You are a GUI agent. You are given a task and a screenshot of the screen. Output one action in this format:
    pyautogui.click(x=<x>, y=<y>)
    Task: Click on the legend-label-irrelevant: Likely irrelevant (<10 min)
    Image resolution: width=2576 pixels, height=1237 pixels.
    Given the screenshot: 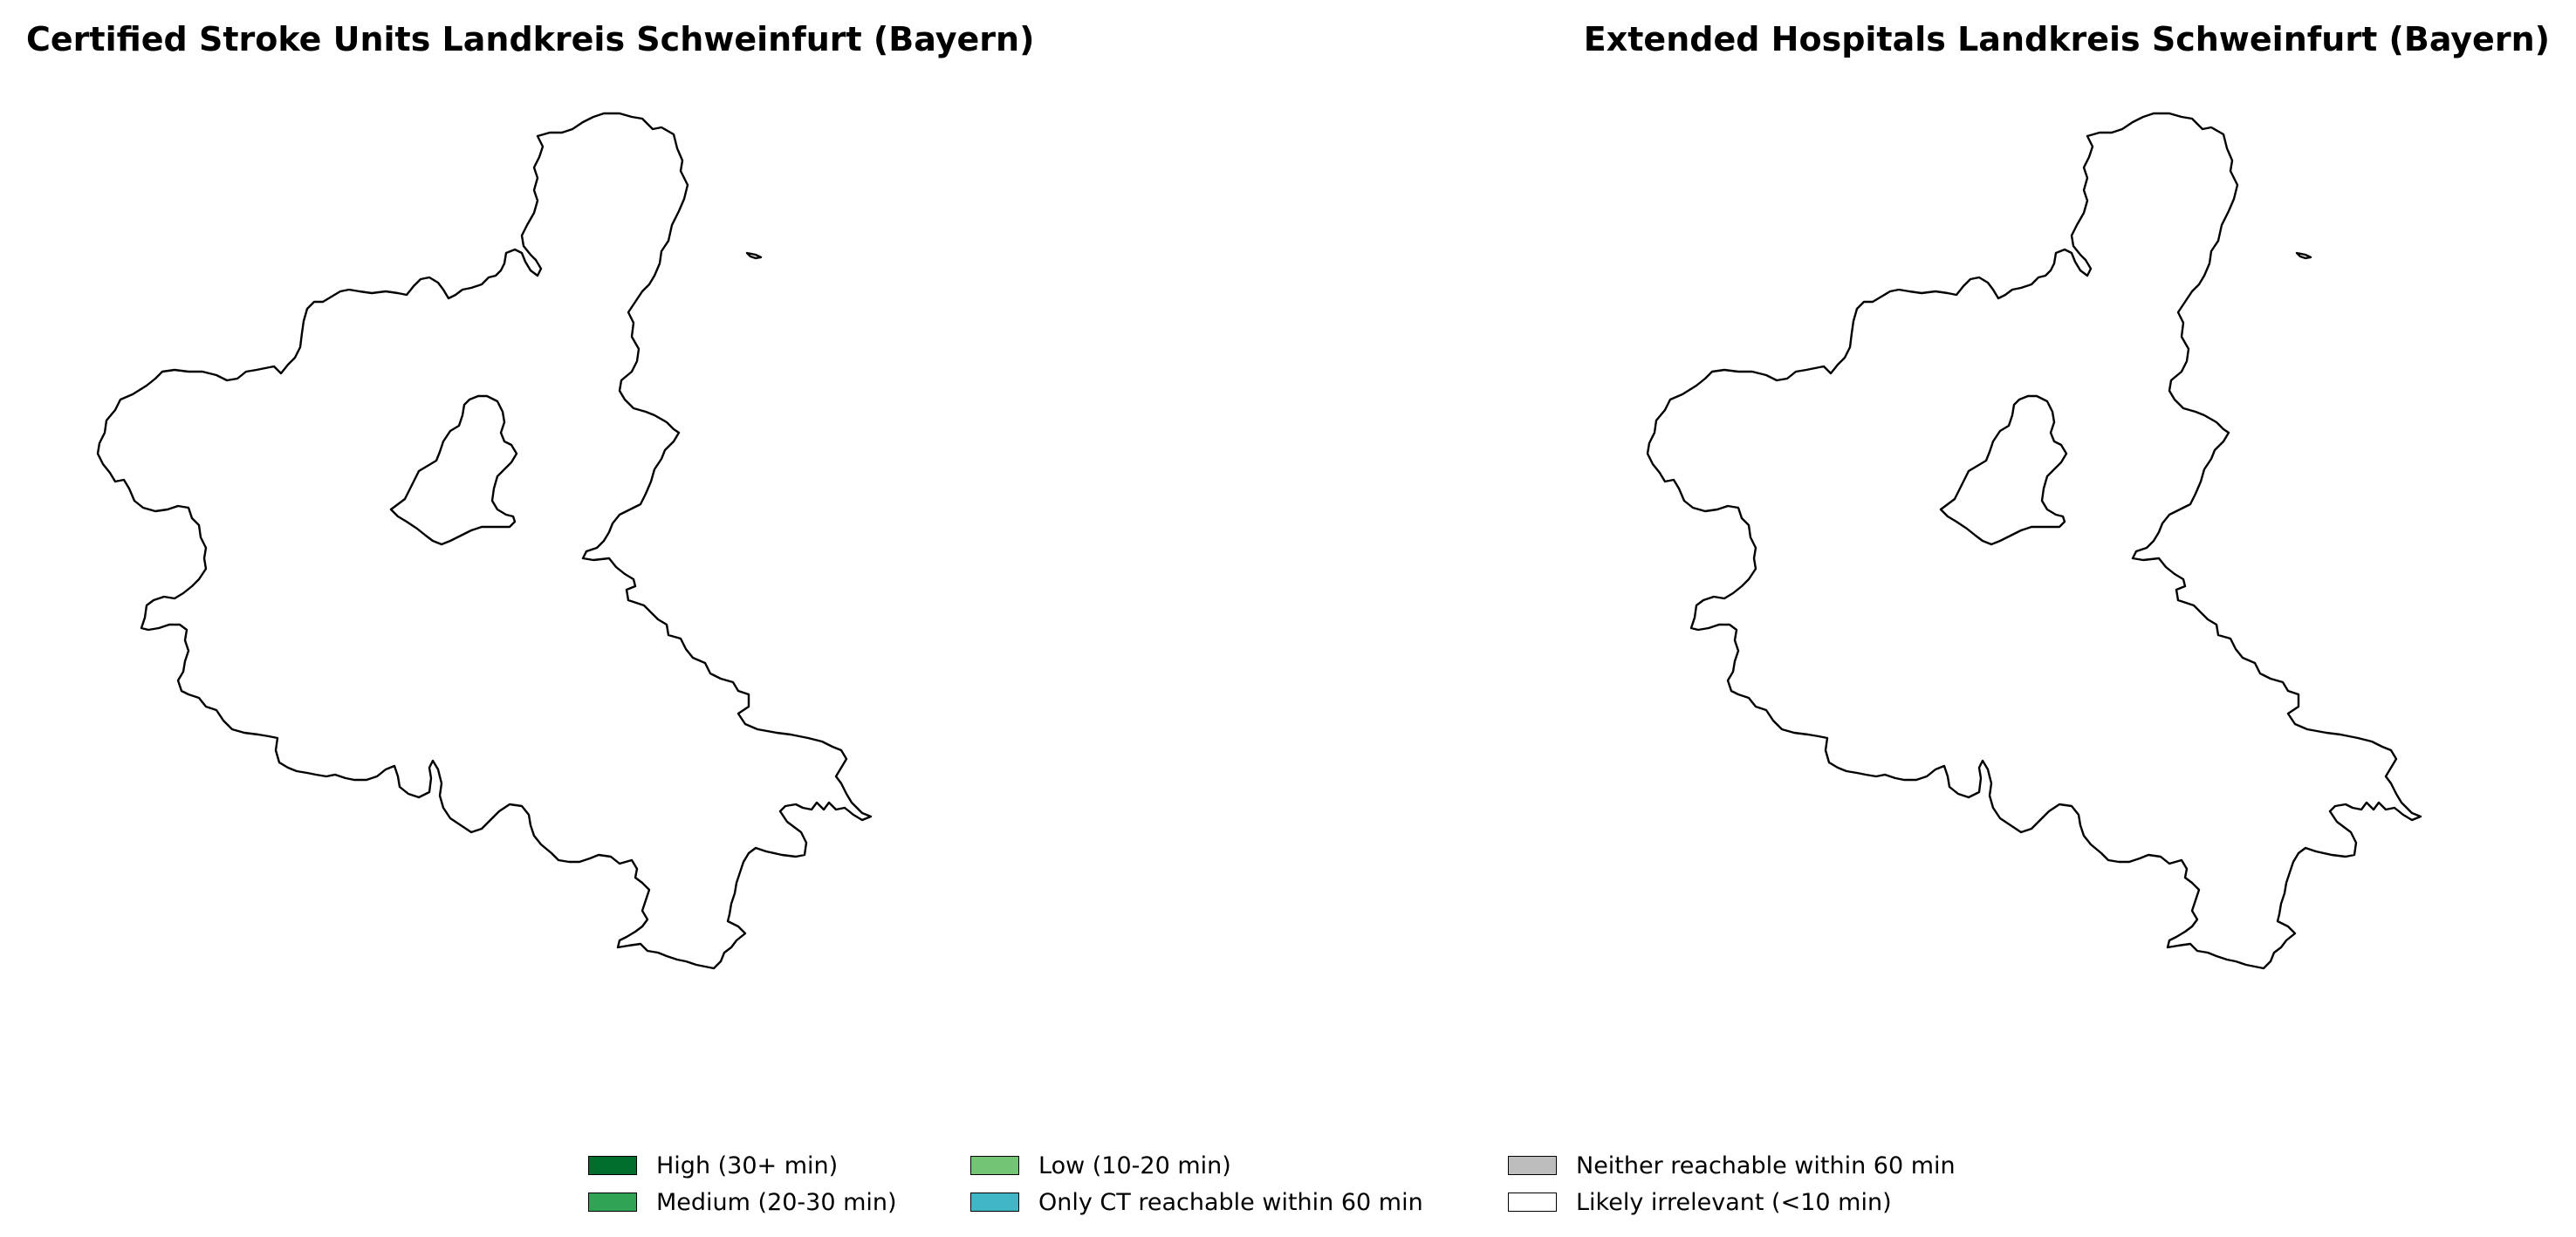 What is the action you would take?
    pyautogui.click(x=1734, y=1202)
    